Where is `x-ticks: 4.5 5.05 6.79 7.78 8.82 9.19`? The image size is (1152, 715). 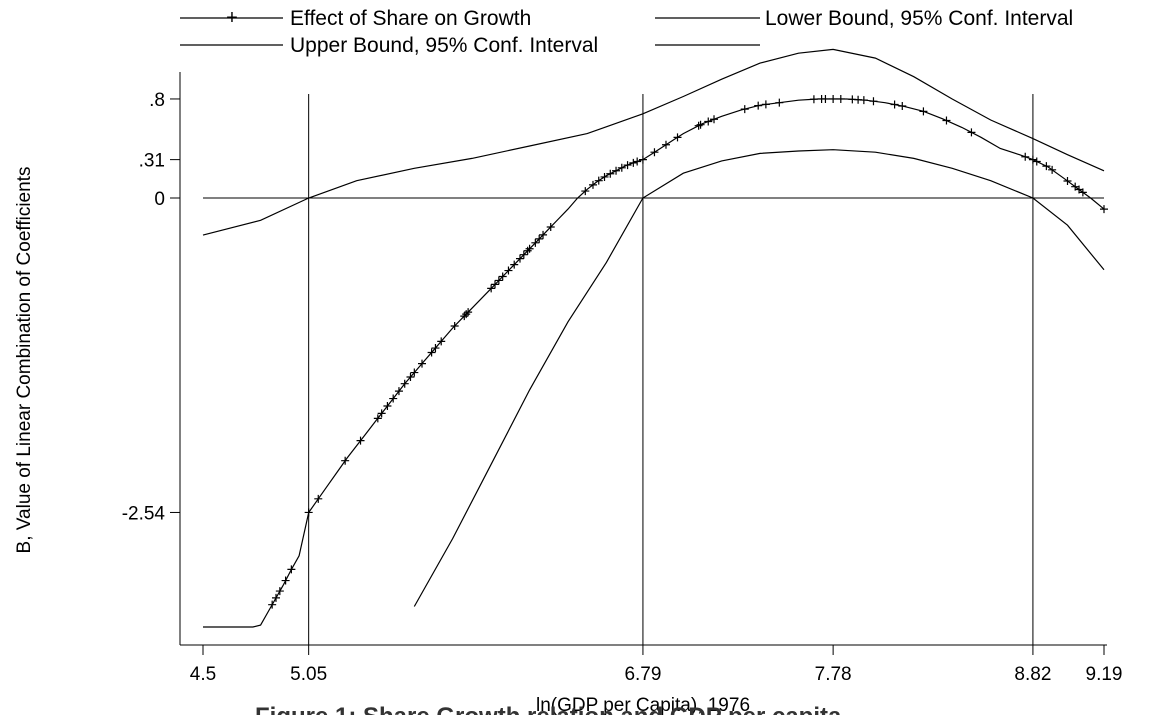 x-ticks: 4.5 5.05 6.79 7.78 8.82 9.19 is located at coordinates (656, 665).